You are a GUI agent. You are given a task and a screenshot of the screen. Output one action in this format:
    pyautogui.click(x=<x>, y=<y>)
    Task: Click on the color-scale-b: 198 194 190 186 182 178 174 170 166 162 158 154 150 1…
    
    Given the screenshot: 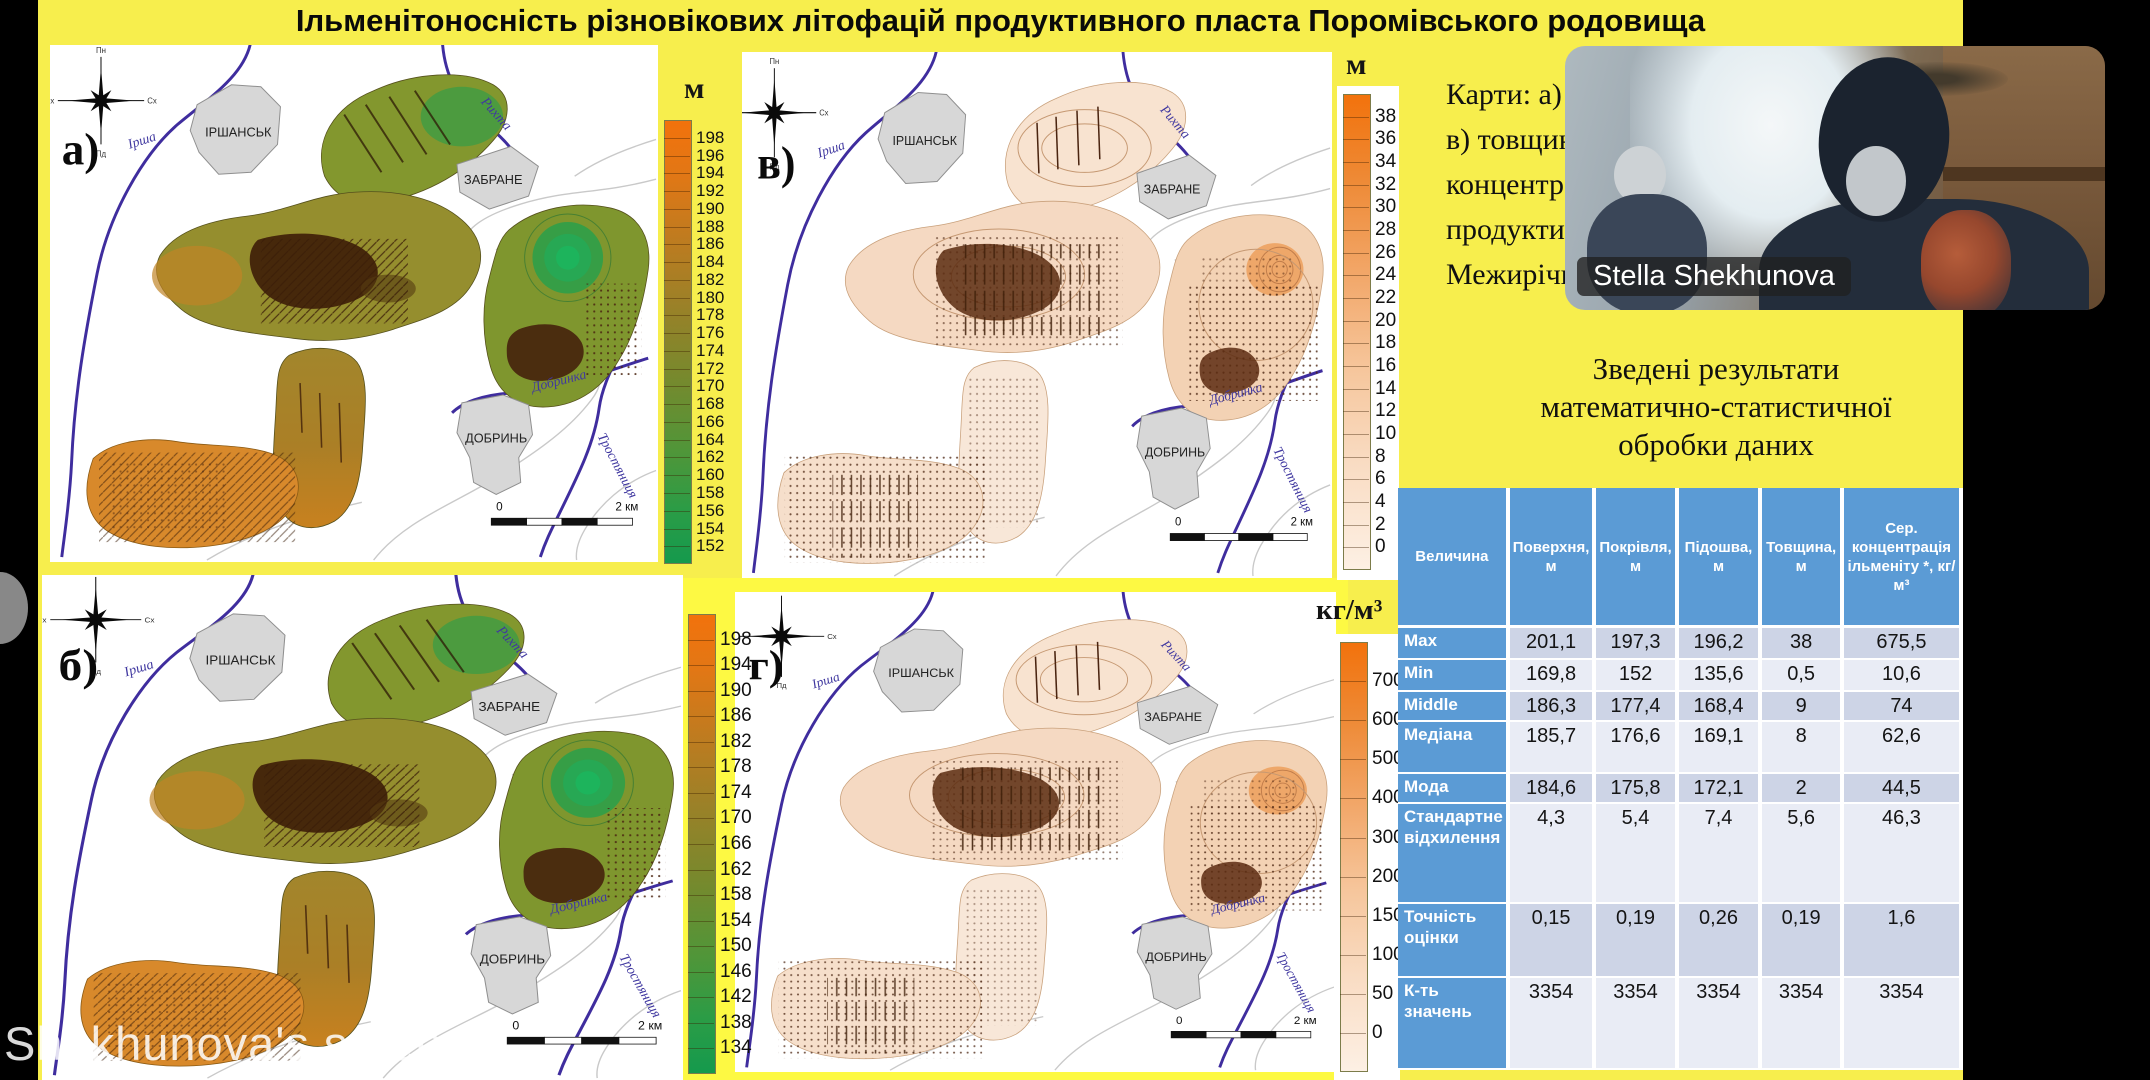 What is the action you would take?
    pyautogui.click(x=720, y=844)
    